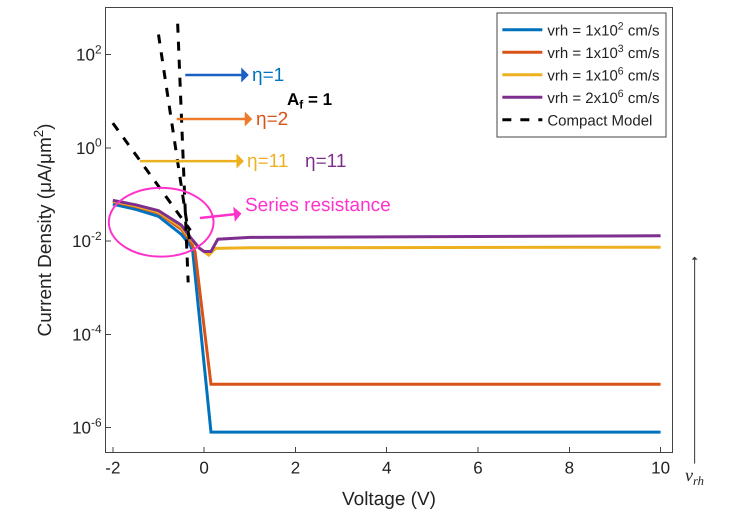  I want to click on x-tick-label: 4, so click(387, 468).